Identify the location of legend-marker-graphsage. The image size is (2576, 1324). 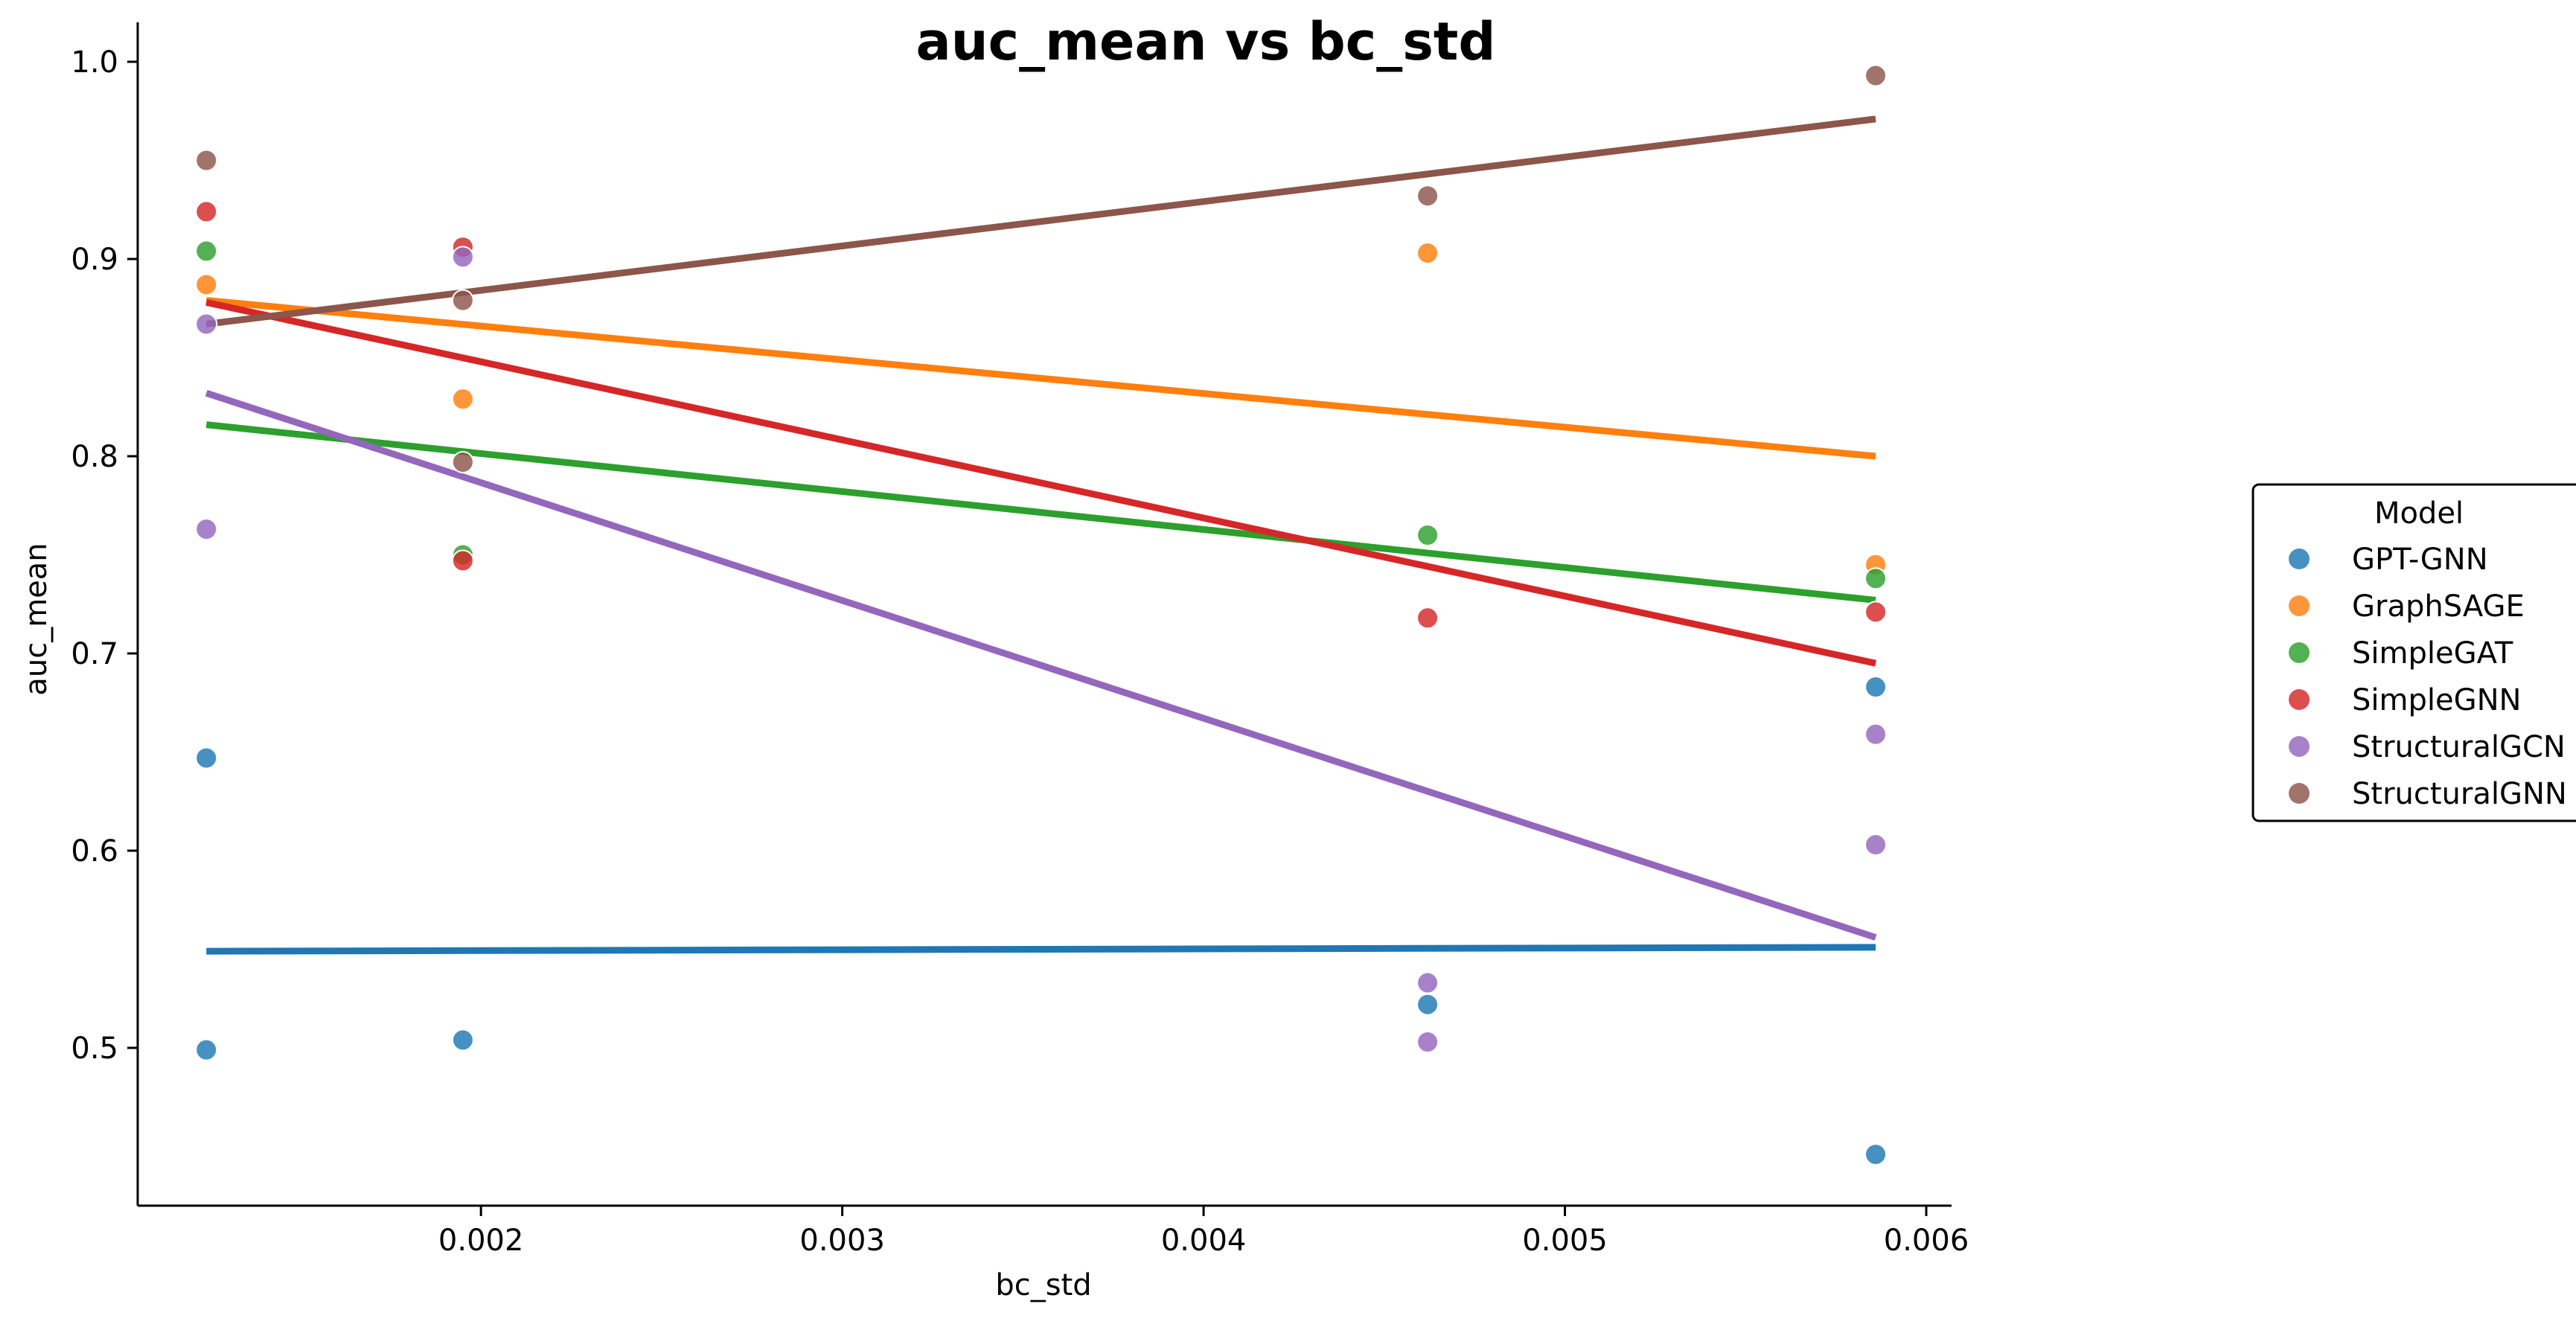
(2299, 606).